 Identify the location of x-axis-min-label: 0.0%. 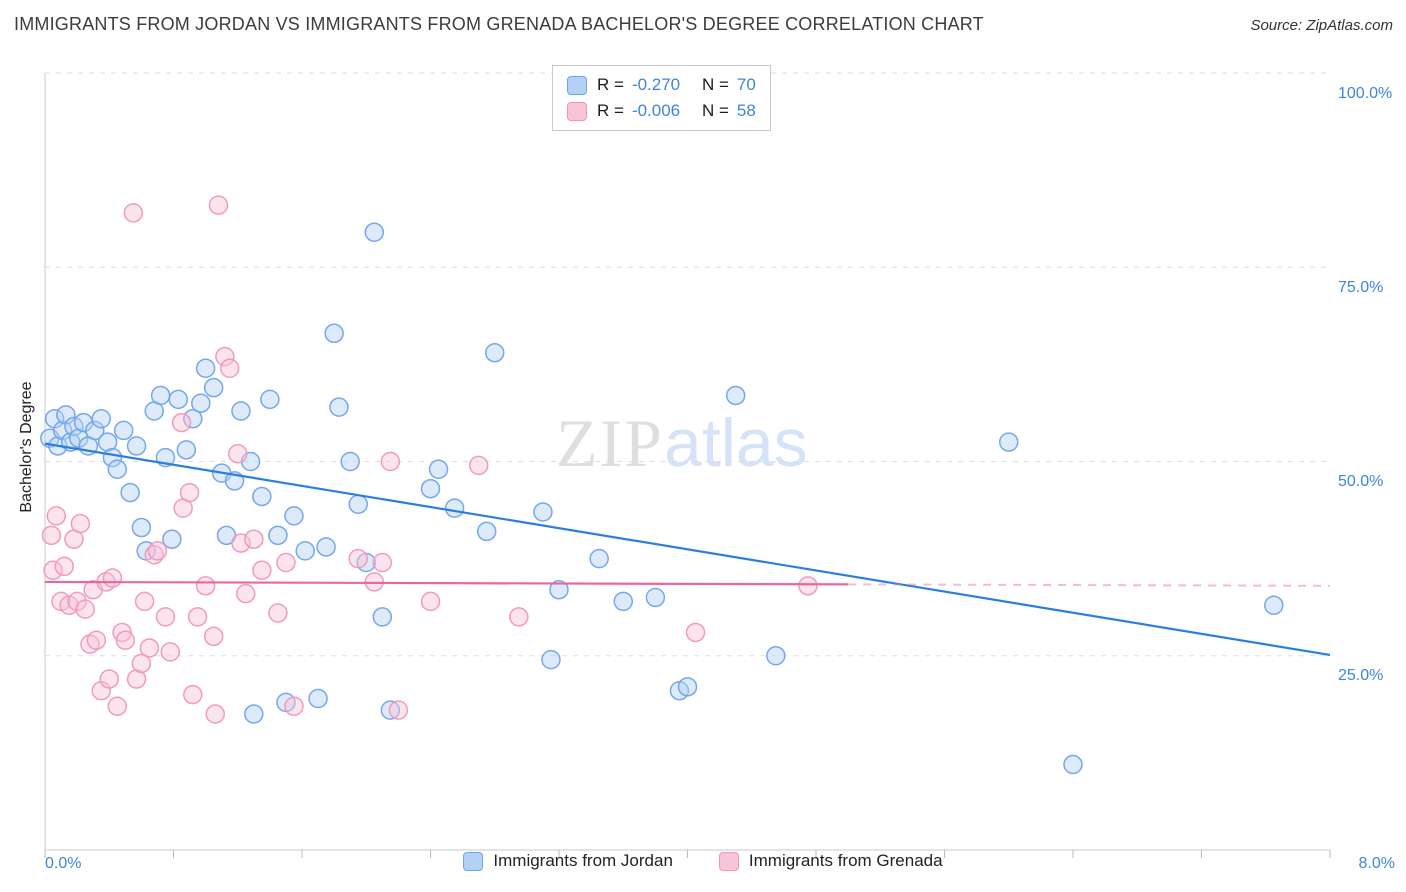
(63, 863).